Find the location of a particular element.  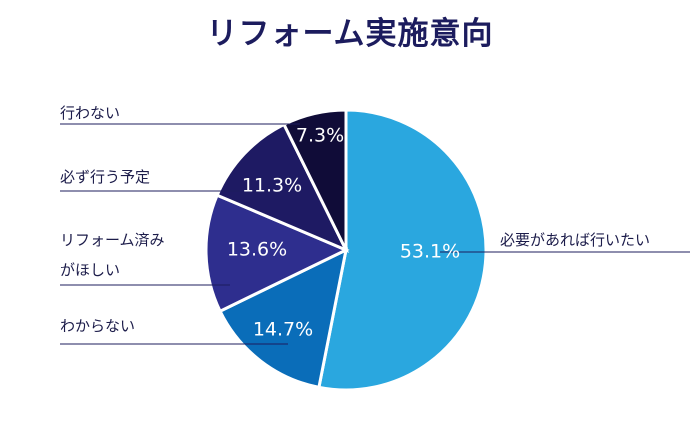

slice-value-label: 7.3% is located at coordinates (320, 136).